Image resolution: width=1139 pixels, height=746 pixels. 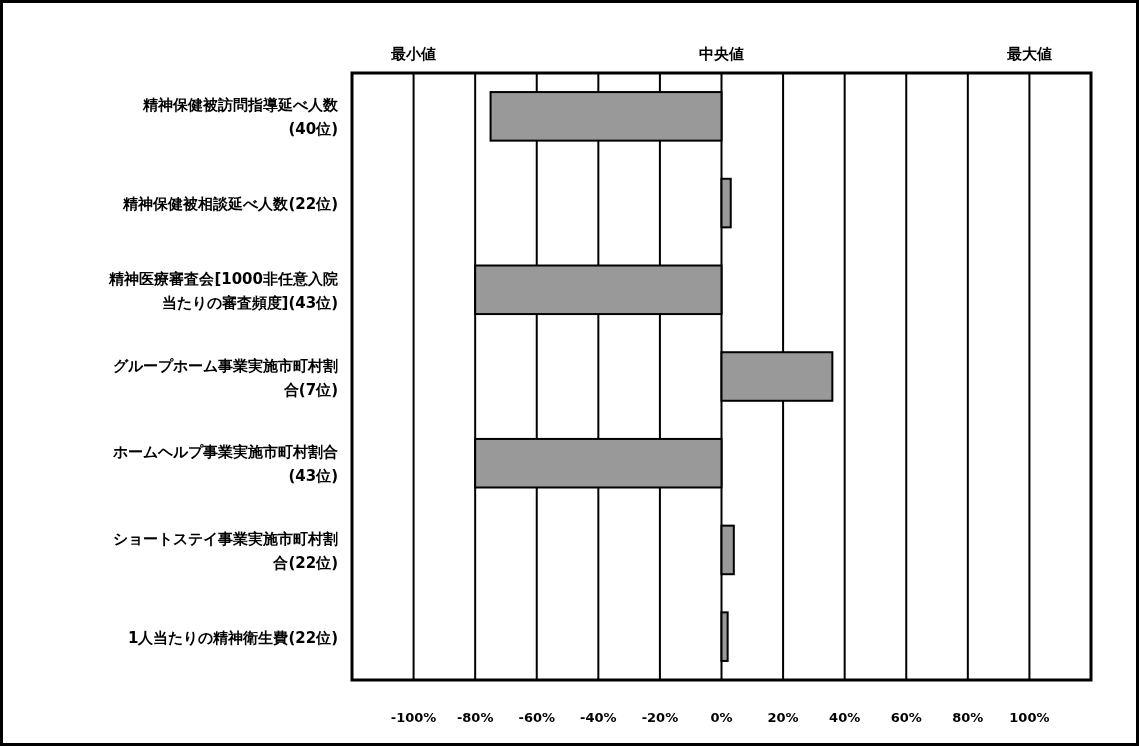 I want to click on x-tick-label: -60%, so click(x=537, y=717).